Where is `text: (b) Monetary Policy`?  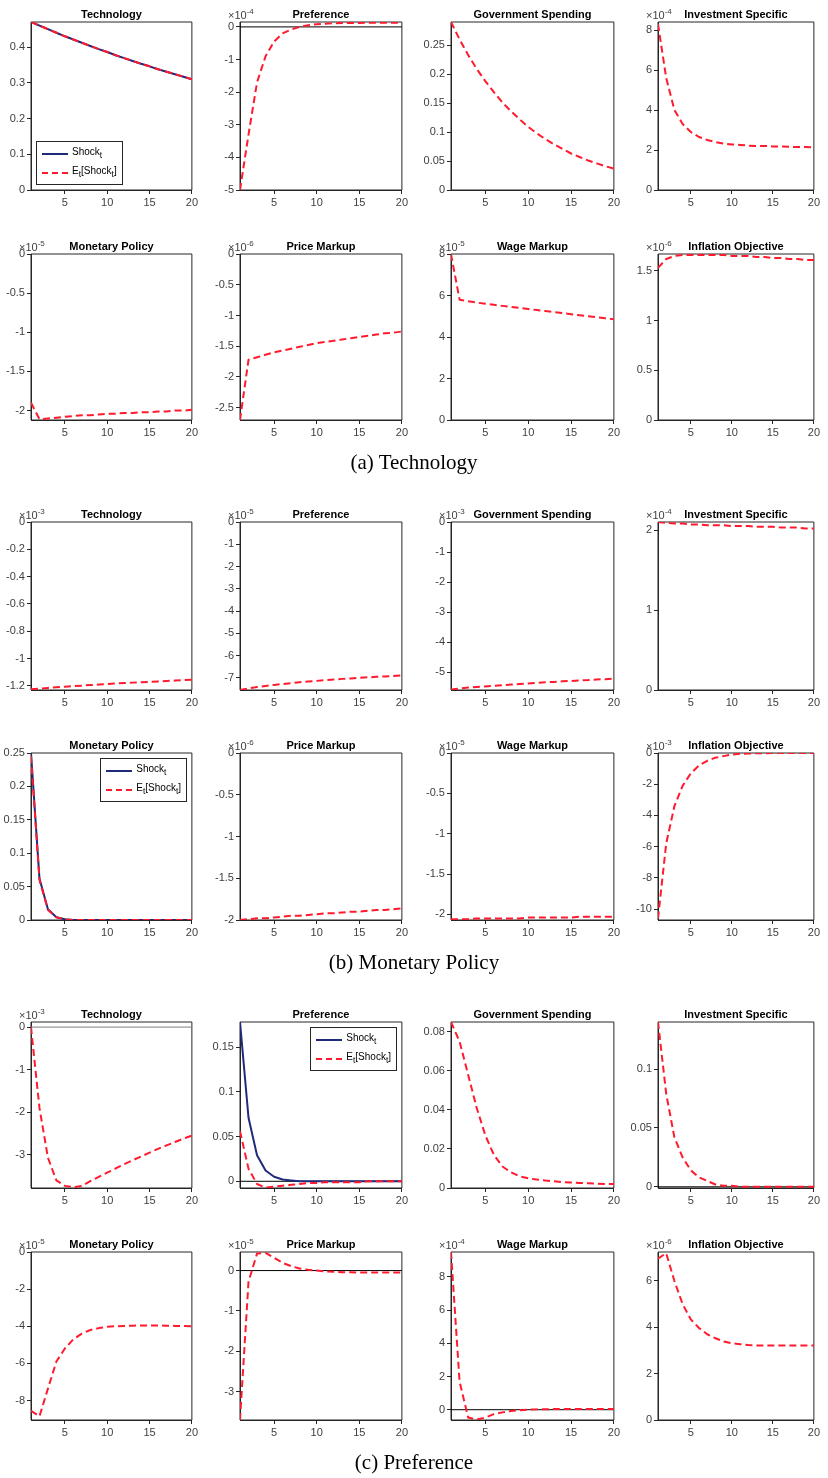 text: (b) Monetary Policy is located at coordinates (414, 962).